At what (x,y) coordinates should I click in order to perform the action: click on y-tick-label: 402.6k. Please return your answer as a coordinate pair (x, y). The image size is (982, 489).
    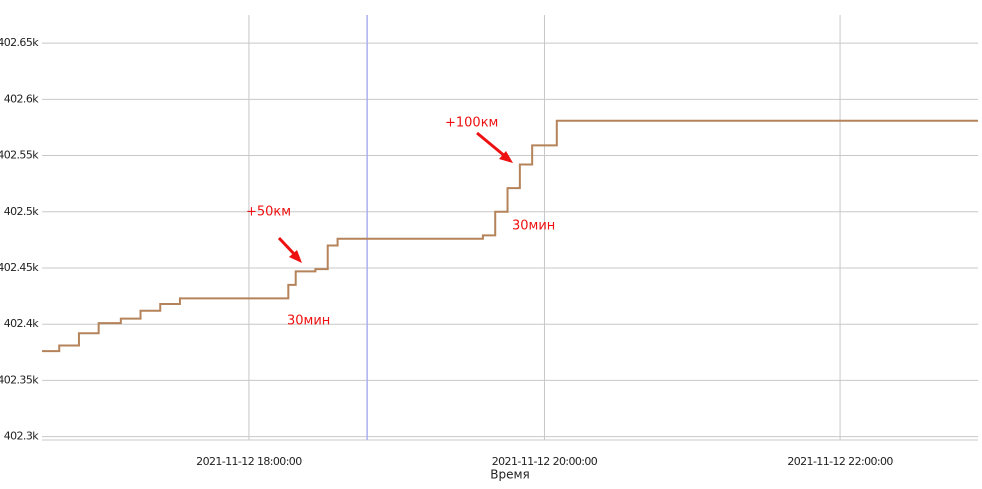
    Looking at the image, I should click on (21, 98).